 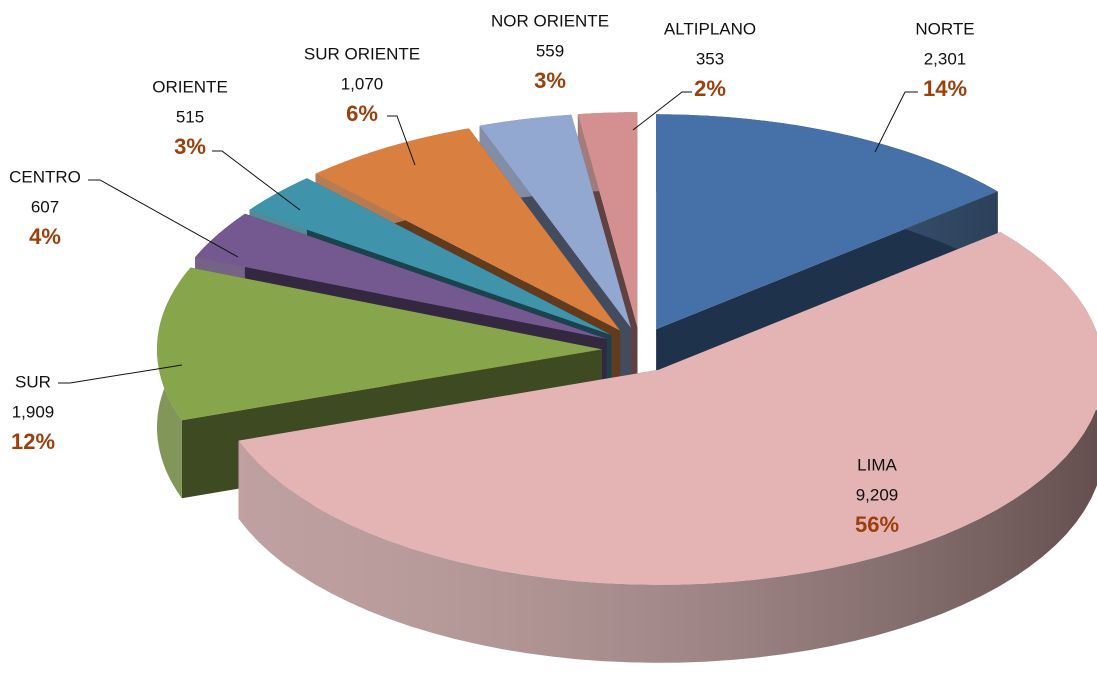 I want to click on slice-label: SUR ORIENTE, so click(x=362, y=53).